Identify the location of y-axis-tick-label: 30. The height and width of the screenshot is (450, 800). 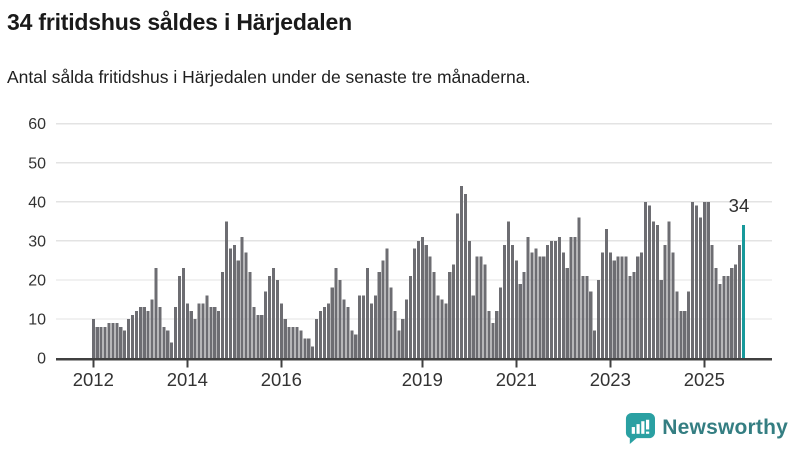
(37, 241).